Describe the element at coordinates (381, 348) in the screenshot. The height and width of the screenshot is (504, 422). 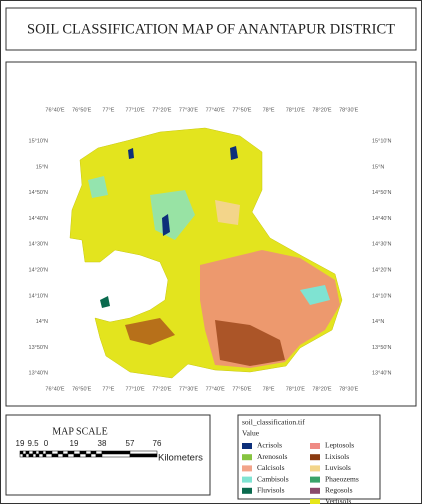
I see `latitude-label: 13°50'N` at that location.